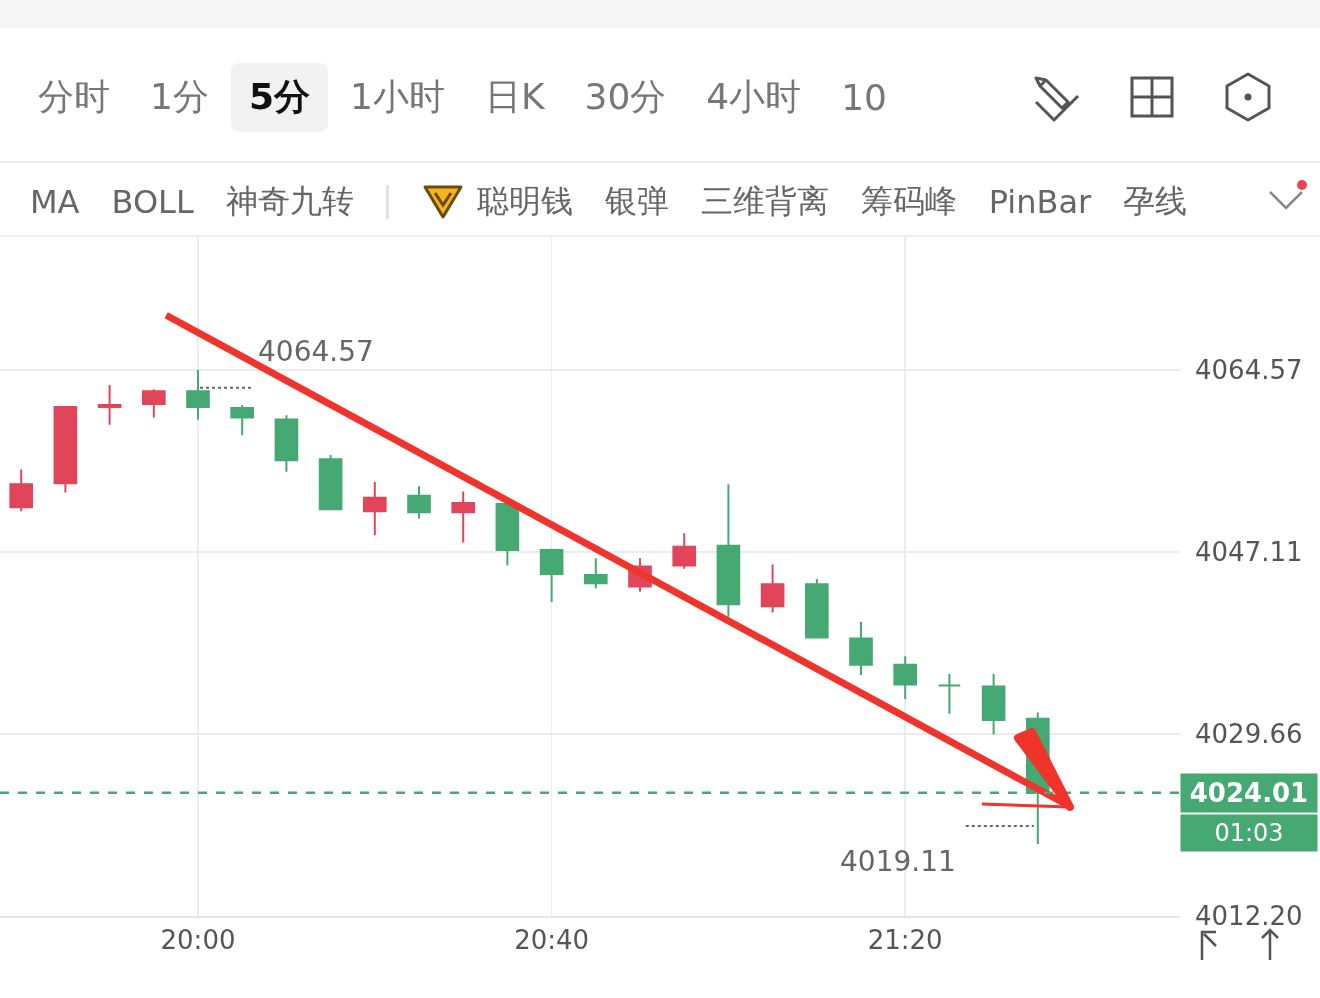 The width and height of the screenshot is (1320, 998). I want to click on ref-line-label: 4024.01, so click(1249, 793).